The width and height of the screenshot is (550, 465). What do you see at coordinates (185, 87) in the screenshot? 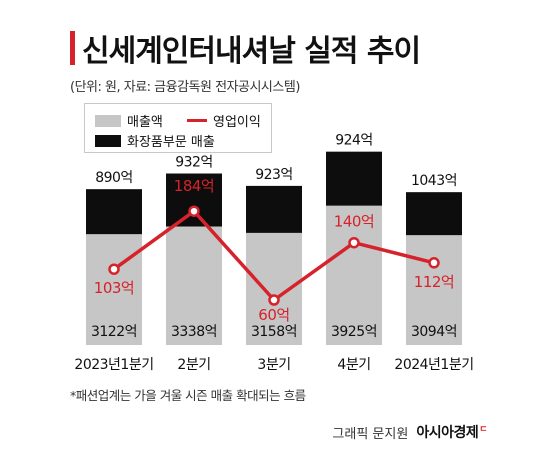
I see `chart-subtitle: (단위: 원, 자료: 금융감독원 전자공시시스템)` at bounding box center [185, 87].